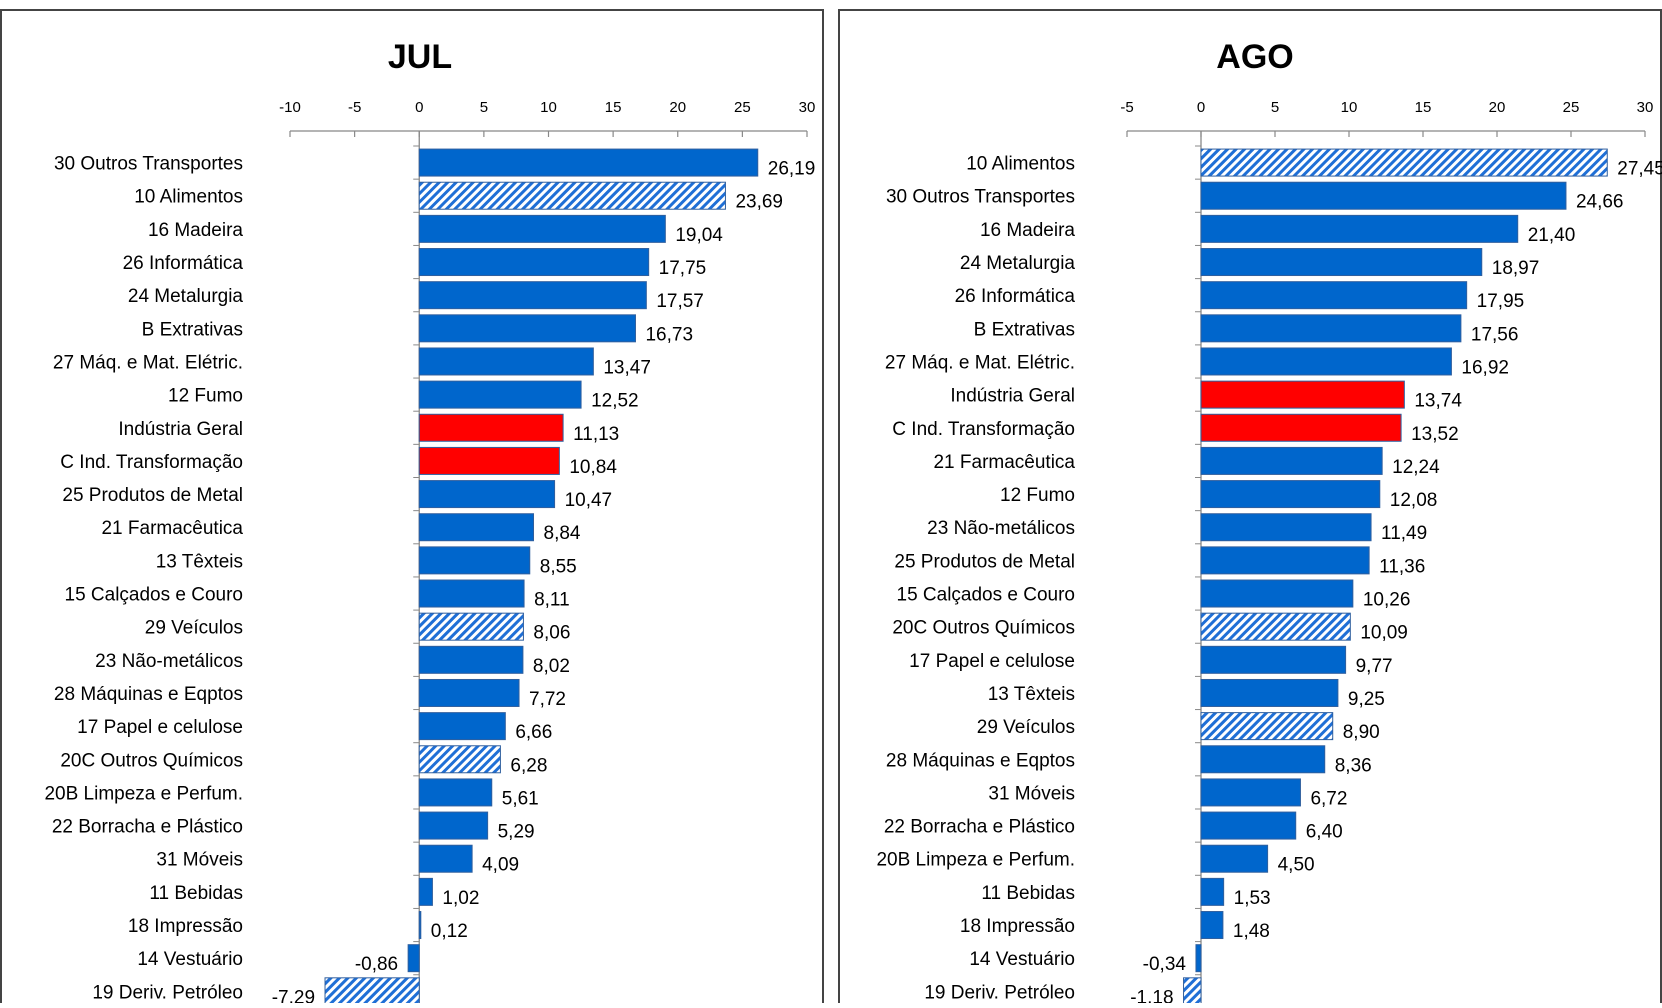 Image resolution: width=1662 pixels, height=1008 pixels. What do you see at coordinates (1151, 995) in the screenshot?
I see `data-label: -1,18` at bounding box center [1151, 995].